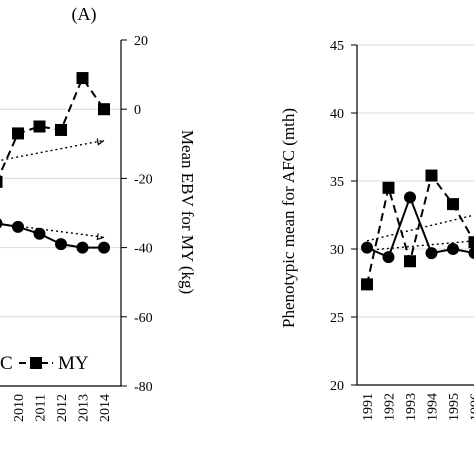 The width and height of the screenshot is (474, 474). I want to click on y-tick-label: 45, so click(337, 46).